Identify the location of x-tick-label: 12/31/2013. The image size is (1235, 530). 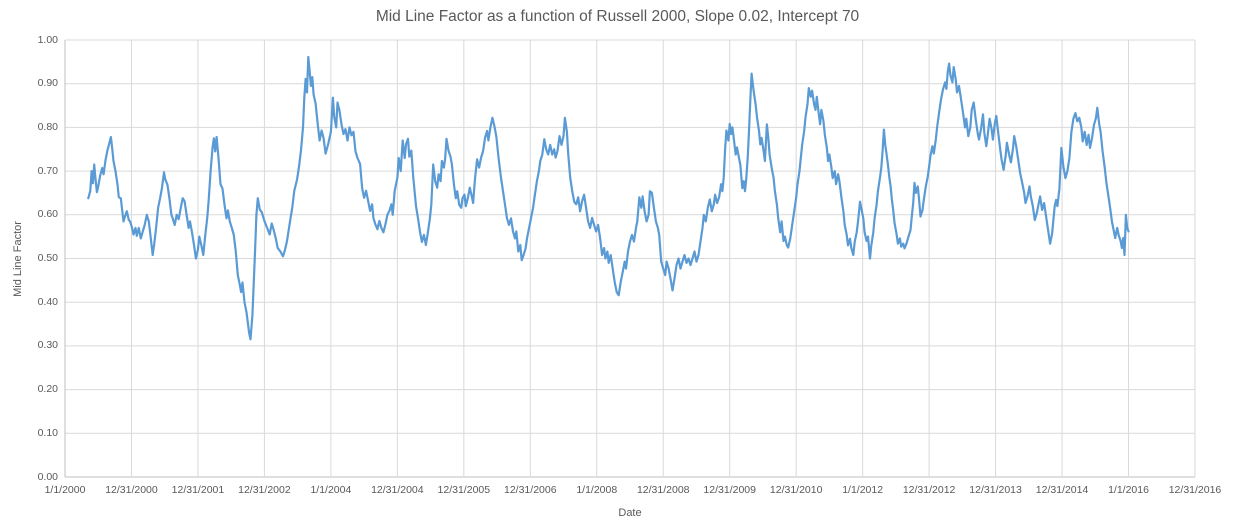
(995, 490).